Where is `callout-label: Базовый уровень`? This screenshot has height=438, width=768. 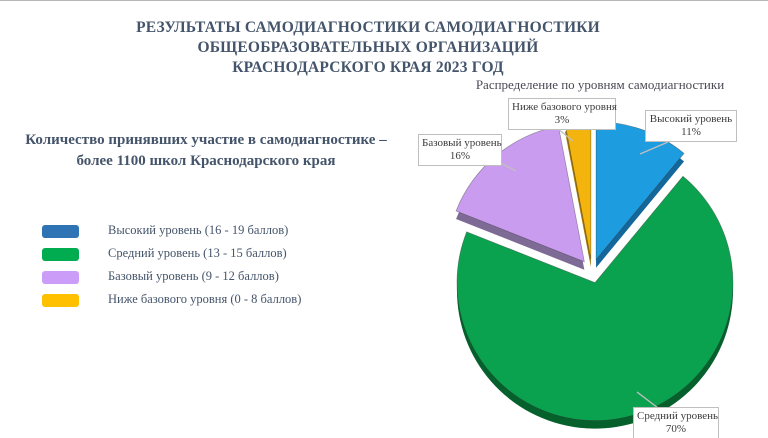
callout-label: Базовый уровень is located at coordinates (462, 143).